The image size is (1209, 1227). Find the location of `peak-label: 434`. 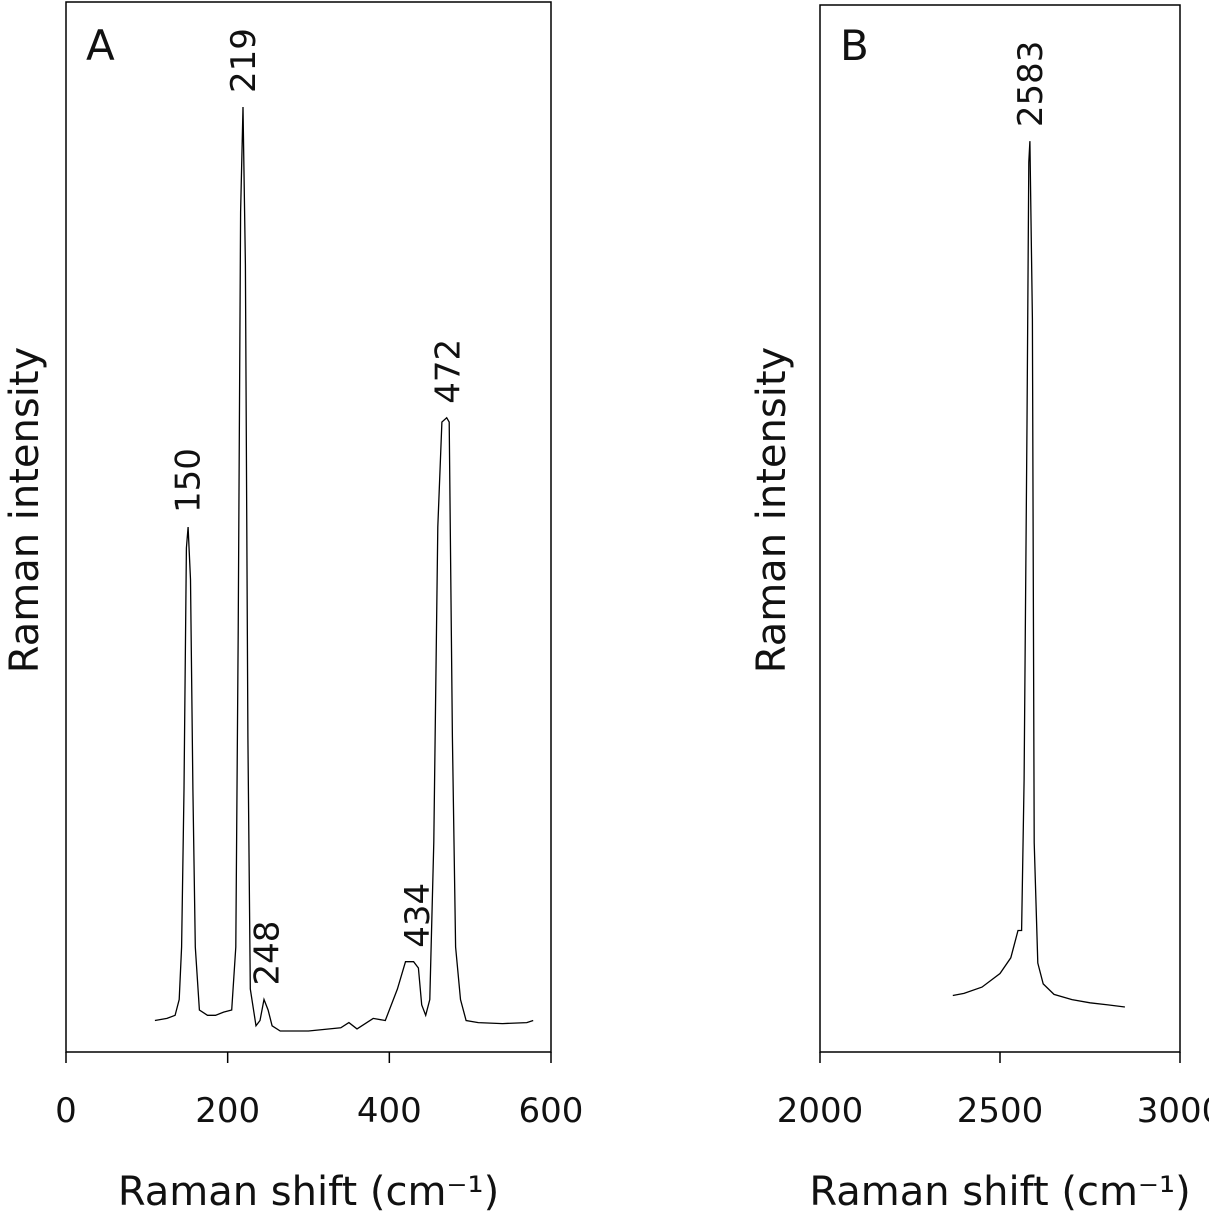

peak-label: 434 is located at coordinates (418, 915).